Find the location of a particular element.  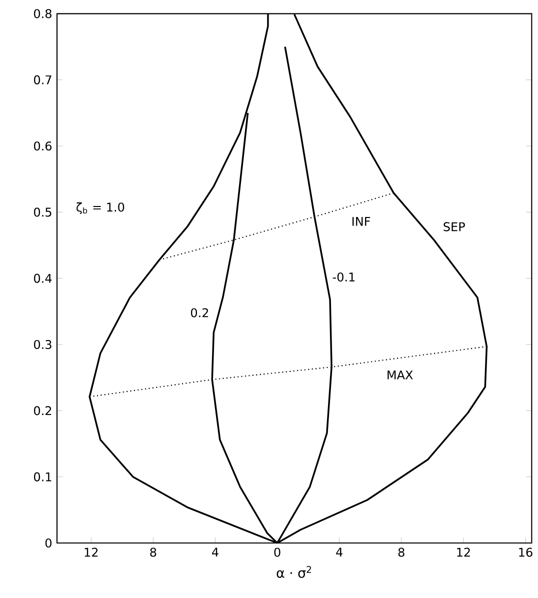

annotation: INF is located at coordinates (361, 221).